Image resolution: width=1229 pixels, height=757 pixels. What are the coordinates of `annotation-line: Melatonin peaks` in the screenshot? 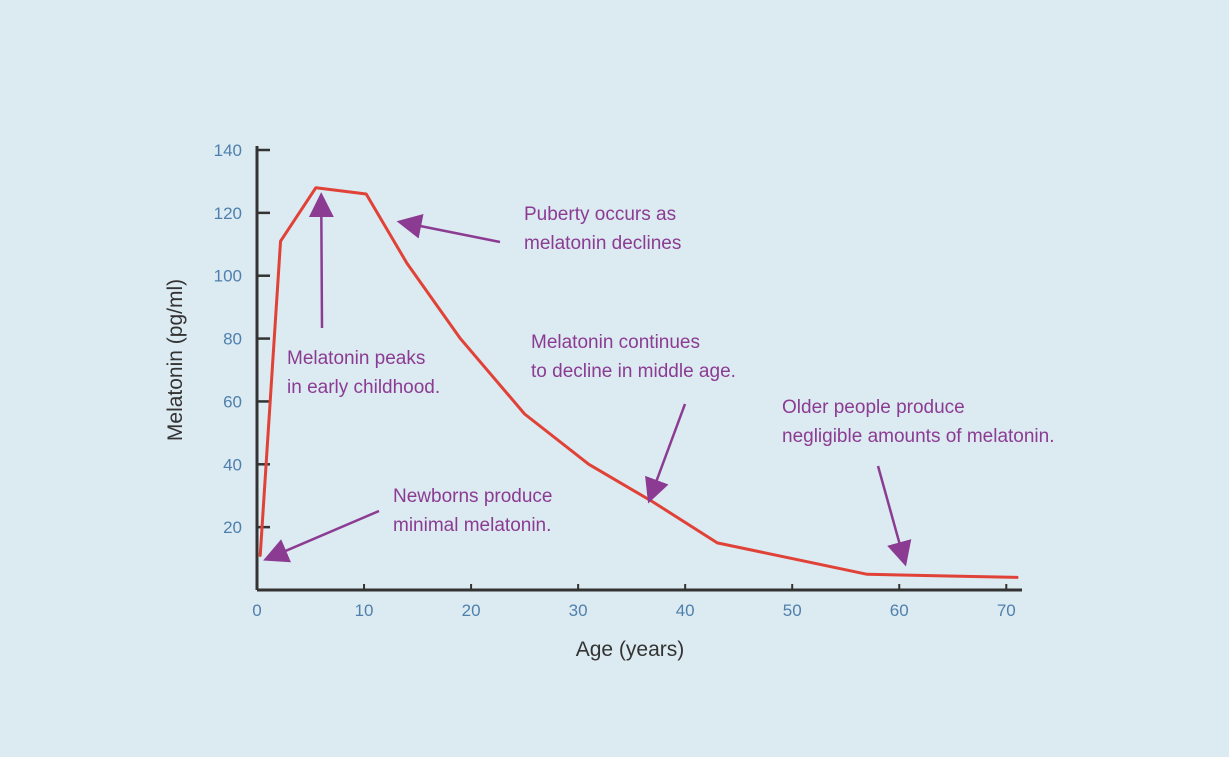 It's located at (356, 358).